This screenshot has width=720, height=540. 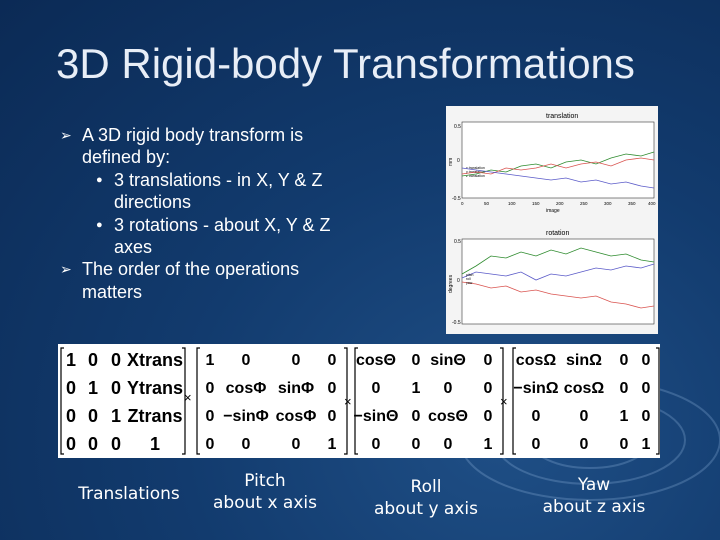 I want to click on x-tick: 0, so click(x=462, y=203).